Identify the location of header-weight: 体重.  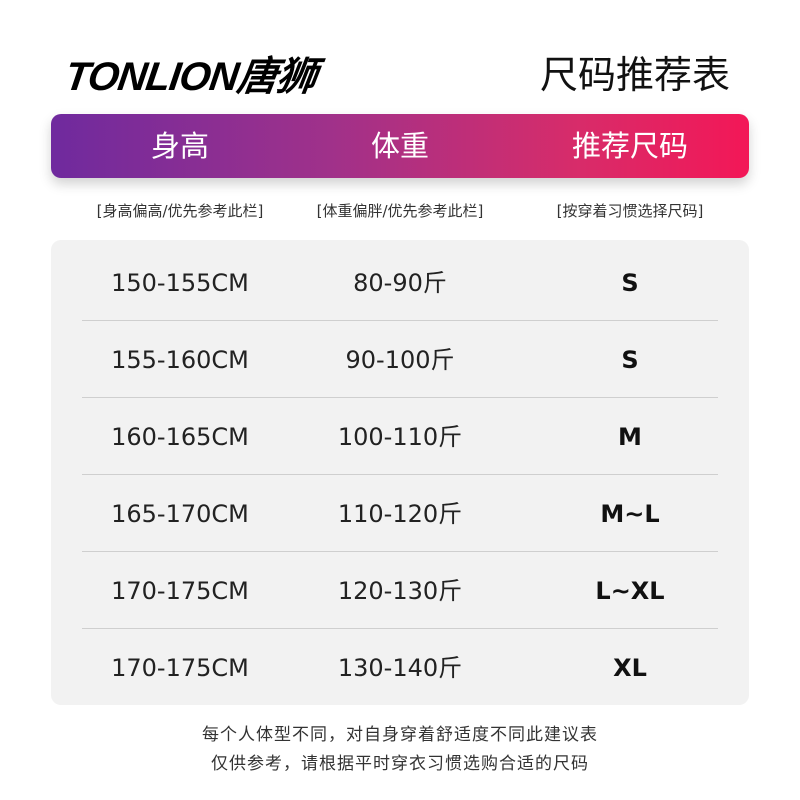
(400, 146).